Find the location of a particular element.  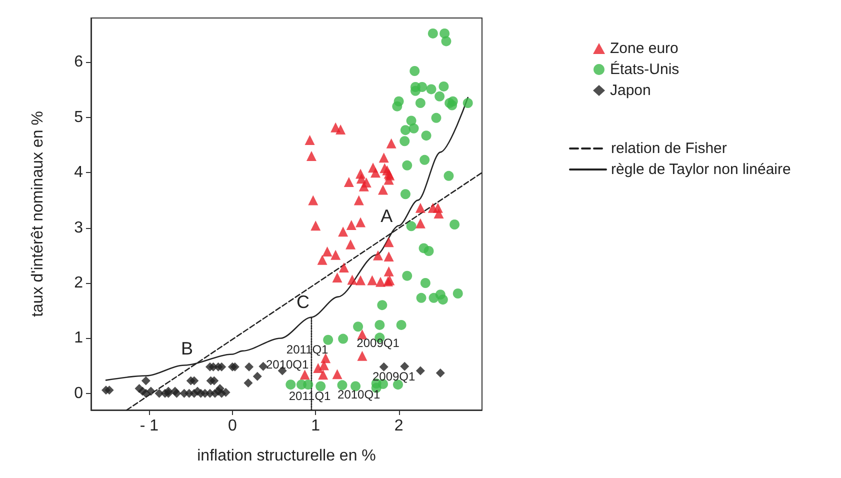

x-tick-label: - 1 is located at coordinates (149, 426).